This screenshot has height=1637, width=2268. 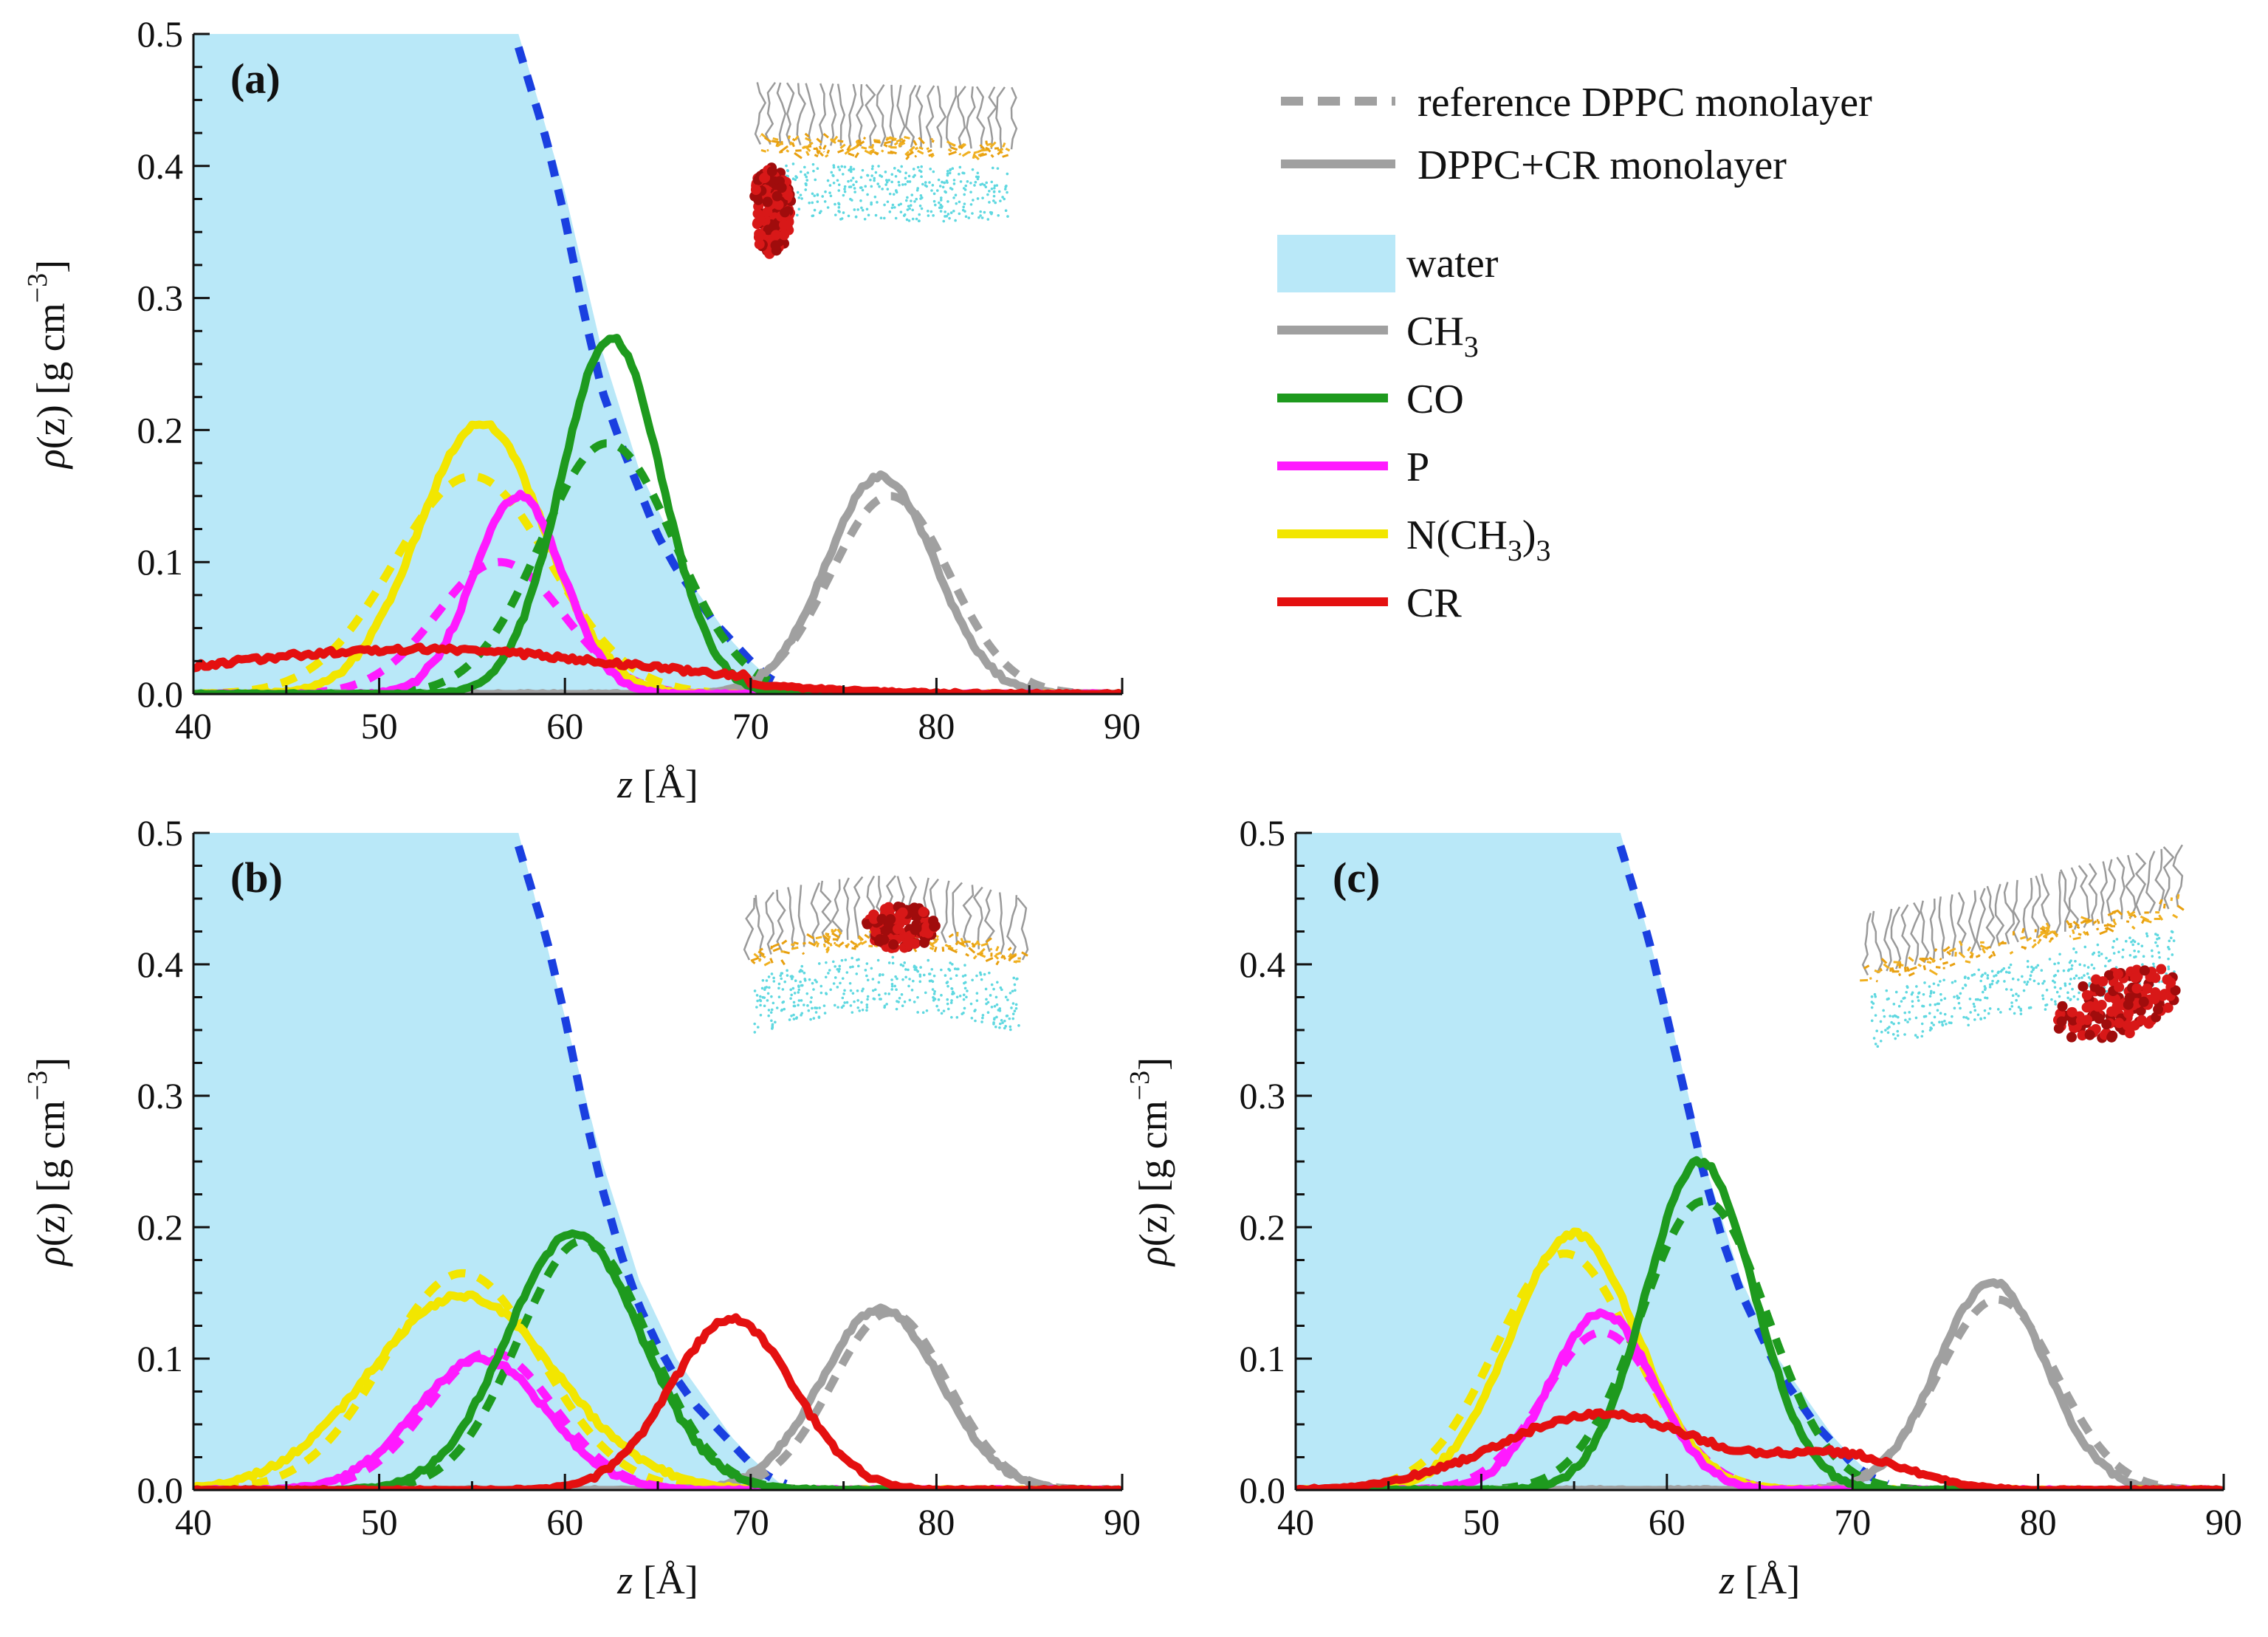 I want to click on legend-ch3-label: CH3, so click(x=1442, y=336).